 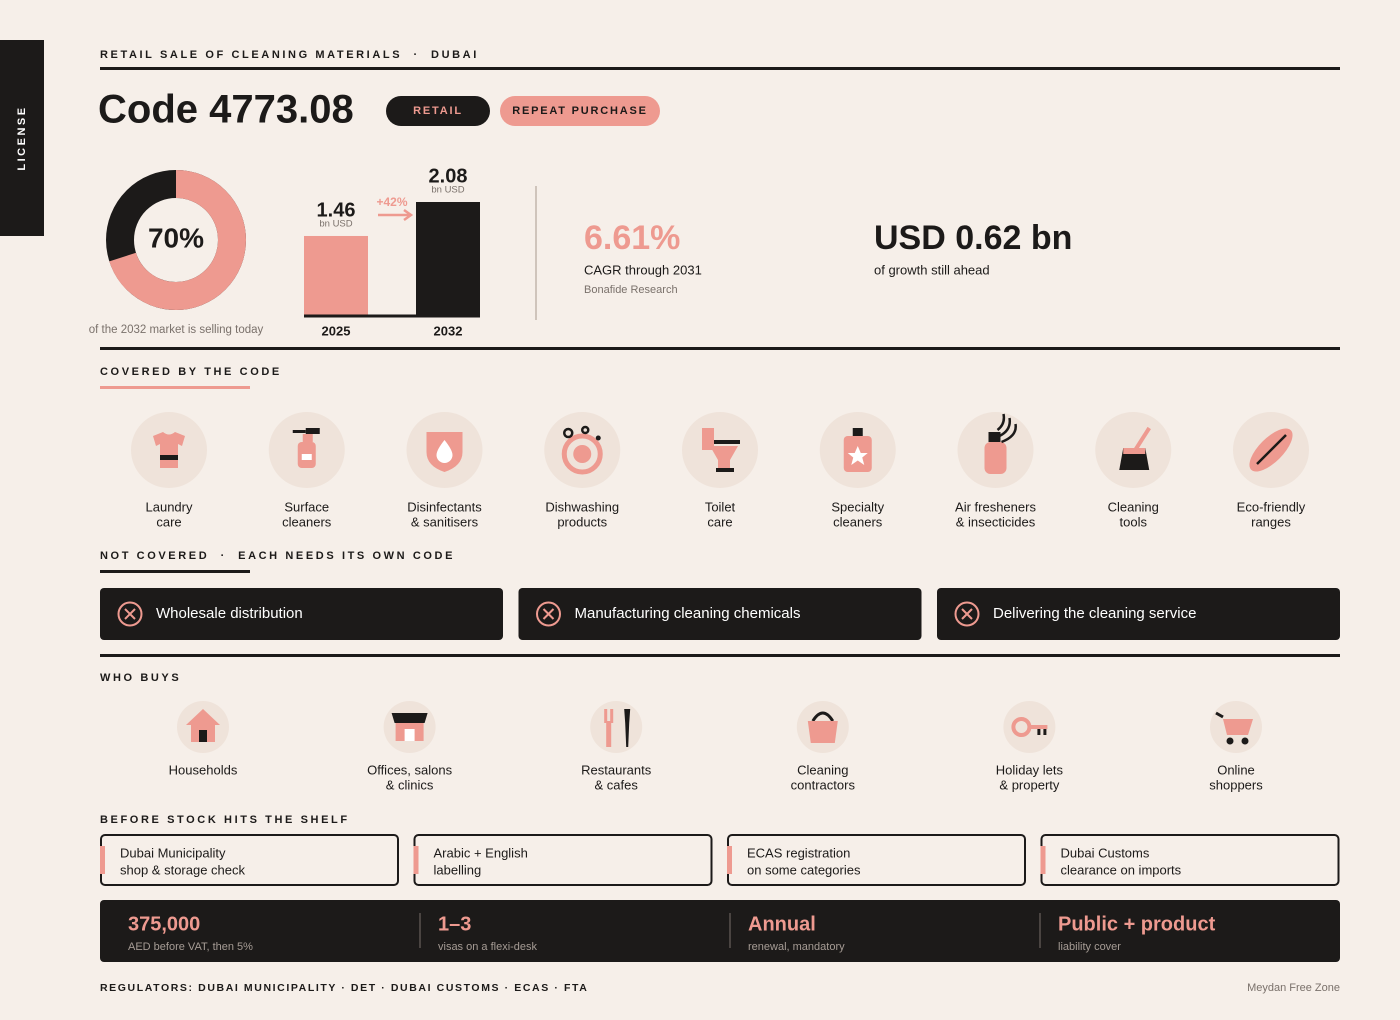 What do you see at coordinates (173, 852) in the screenshot?
I see `check-label: Dubai Municipality` at bounding box center [173, 852].